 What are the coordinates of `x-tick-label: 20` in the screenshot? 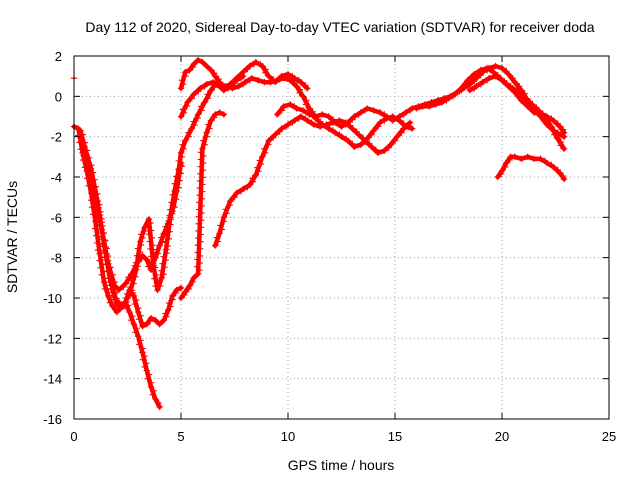 It's located at (502, 436).